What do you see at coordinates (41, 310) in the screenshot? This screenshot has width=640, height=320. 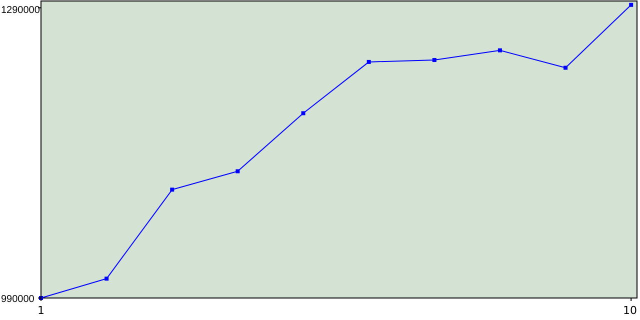 I see `x-tick-label: 1` at bounding box center [41, 310].